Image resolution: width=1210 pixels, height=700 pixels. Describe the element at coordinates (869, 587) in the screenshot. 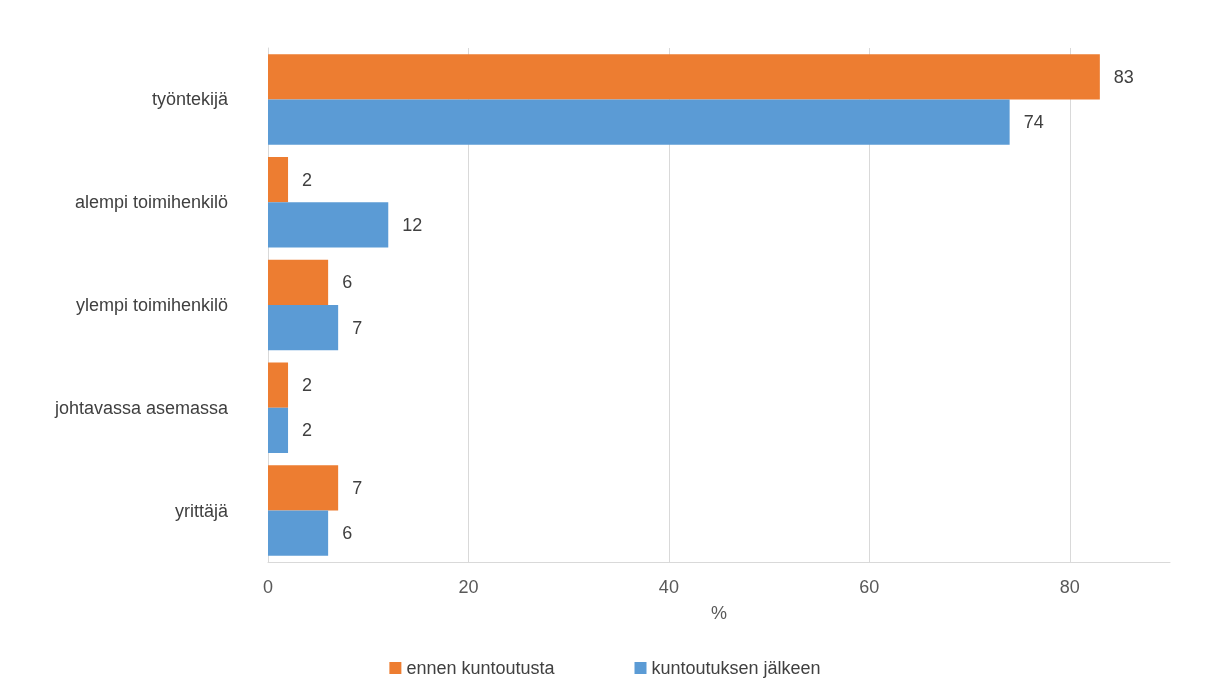

I see `x-tick-label: 60` at that location.